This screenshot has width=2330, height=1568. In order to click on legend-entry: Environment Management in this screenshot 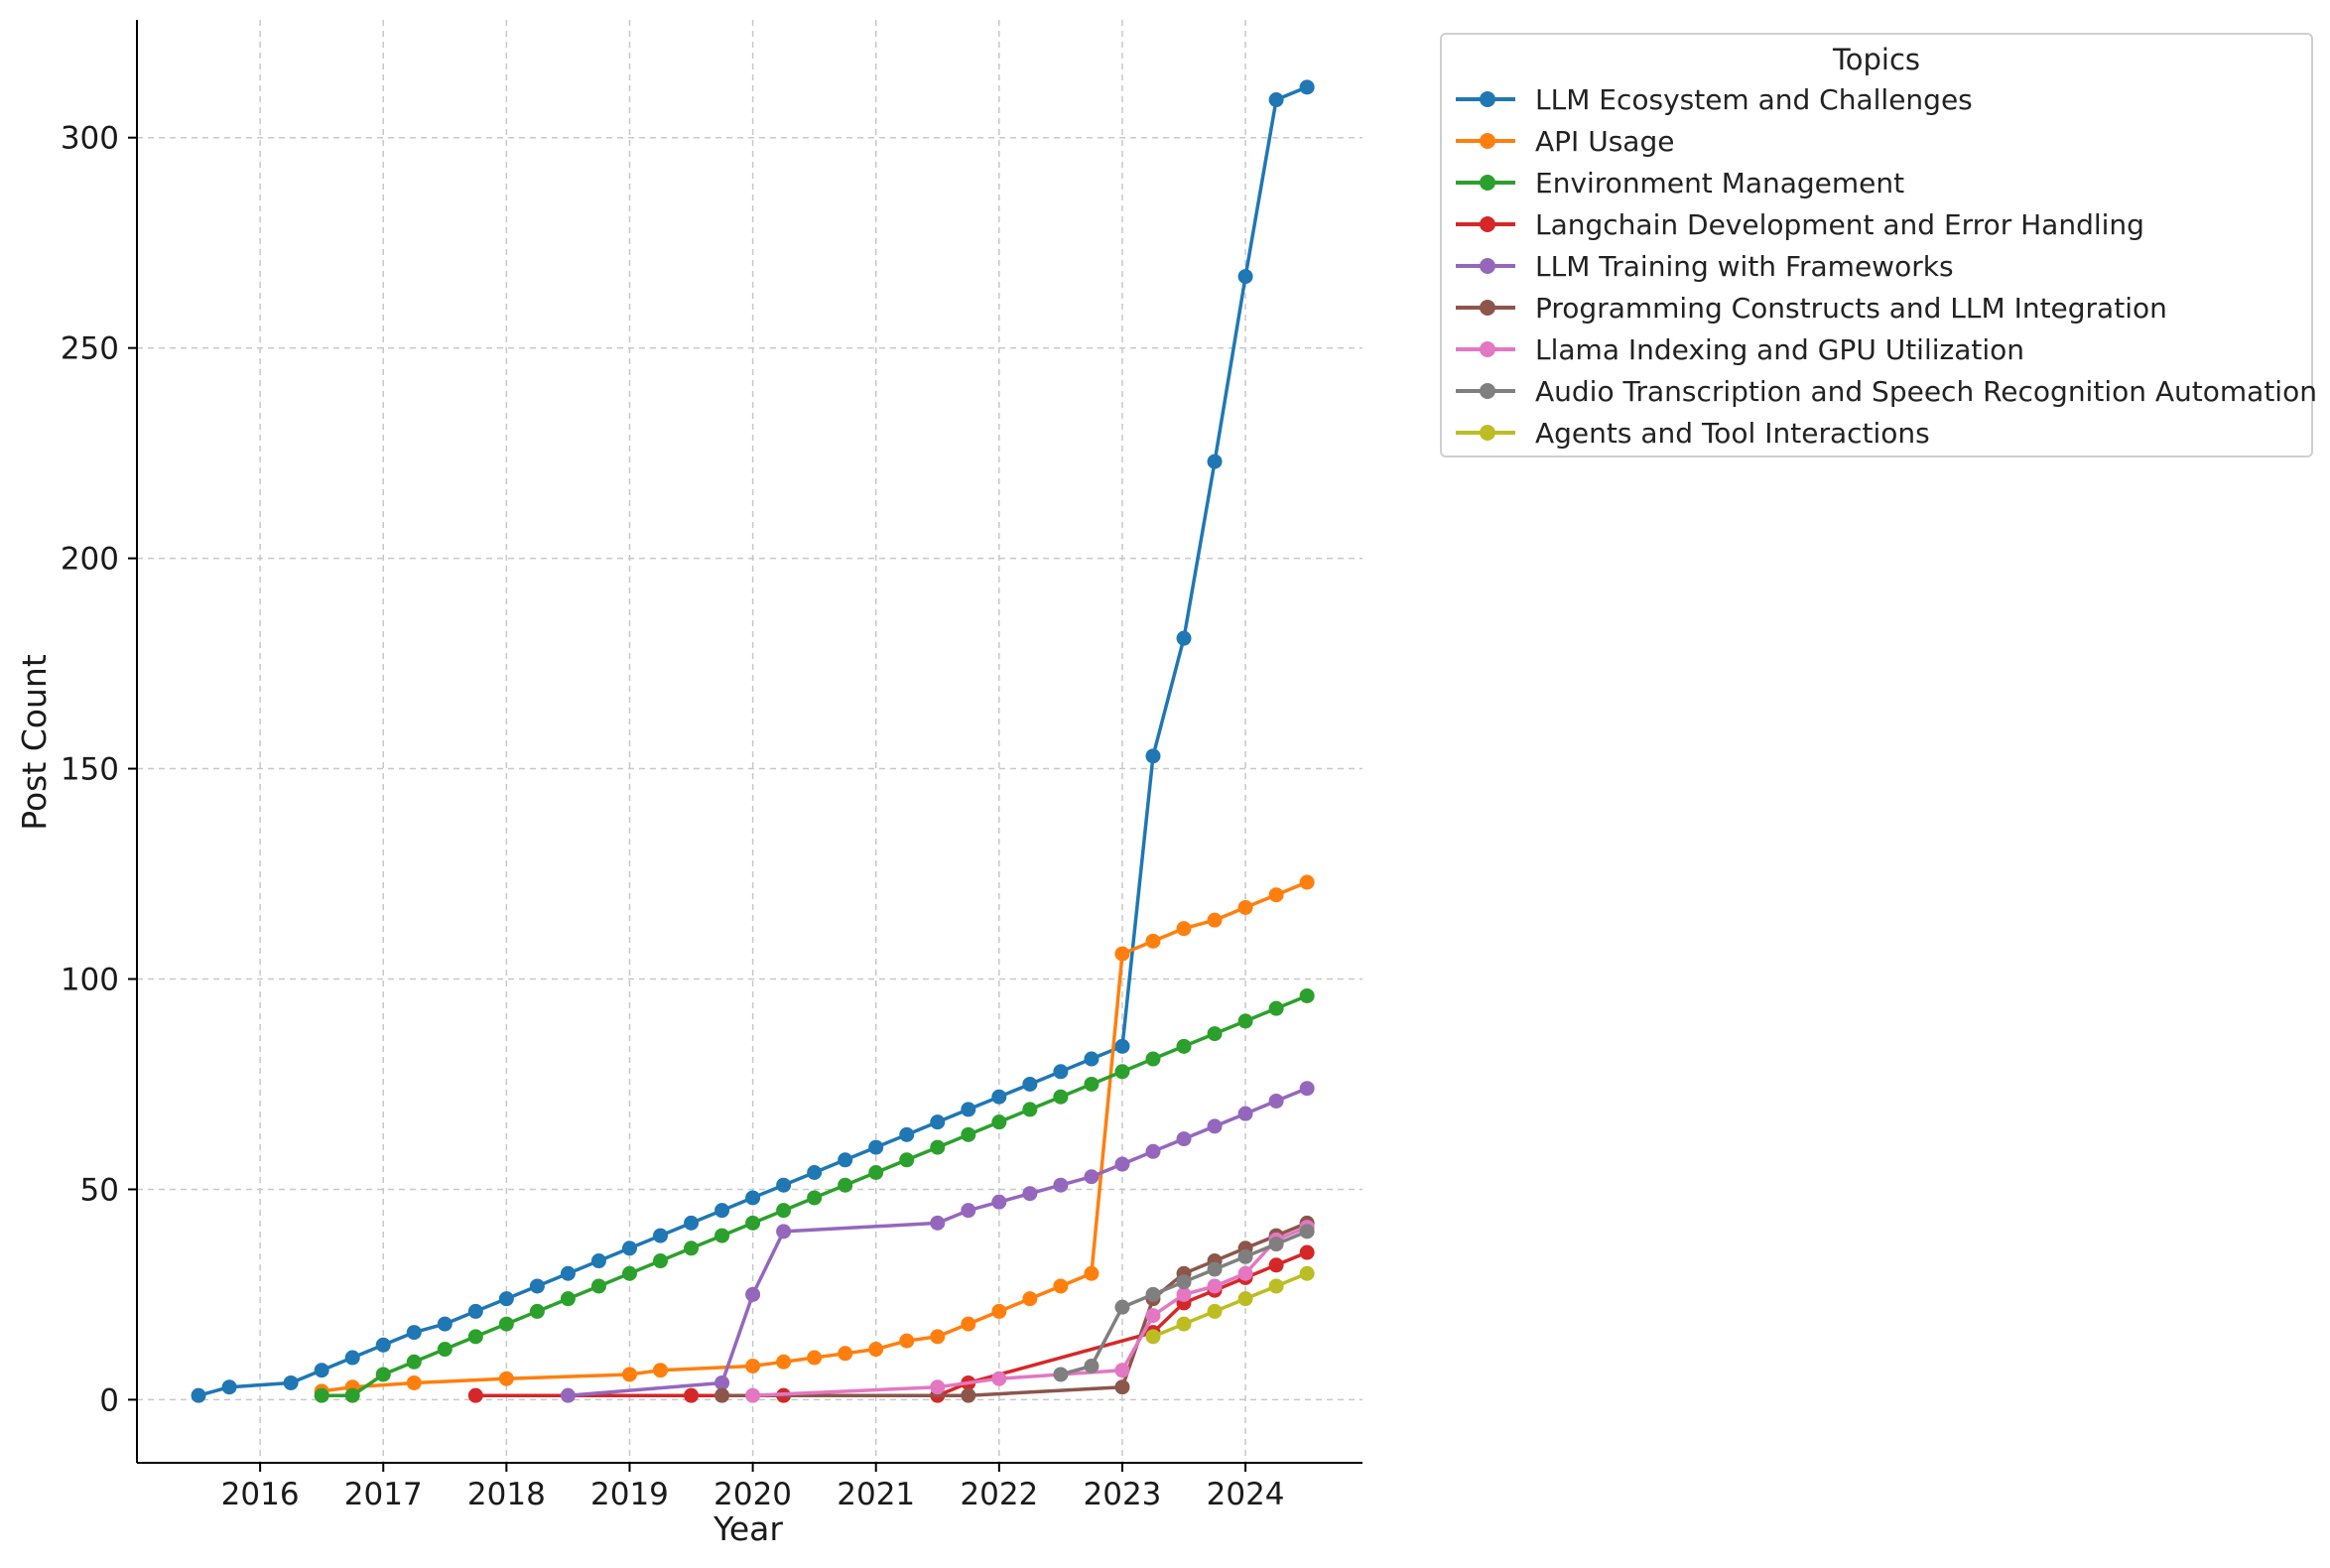, I will do `click(1678, 182)`.